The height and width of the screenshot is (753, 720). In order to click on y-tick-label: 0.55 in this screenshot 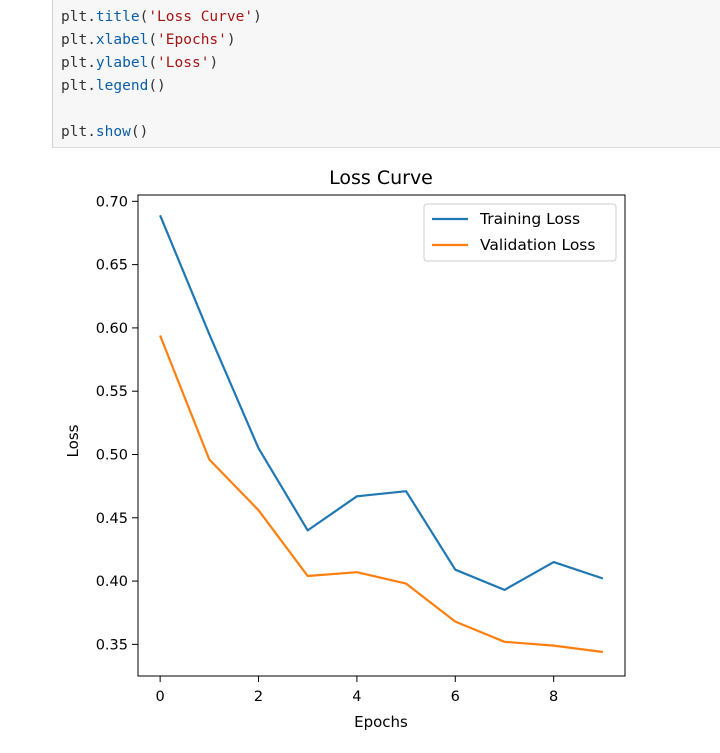, I will do `click(112, 392)`.